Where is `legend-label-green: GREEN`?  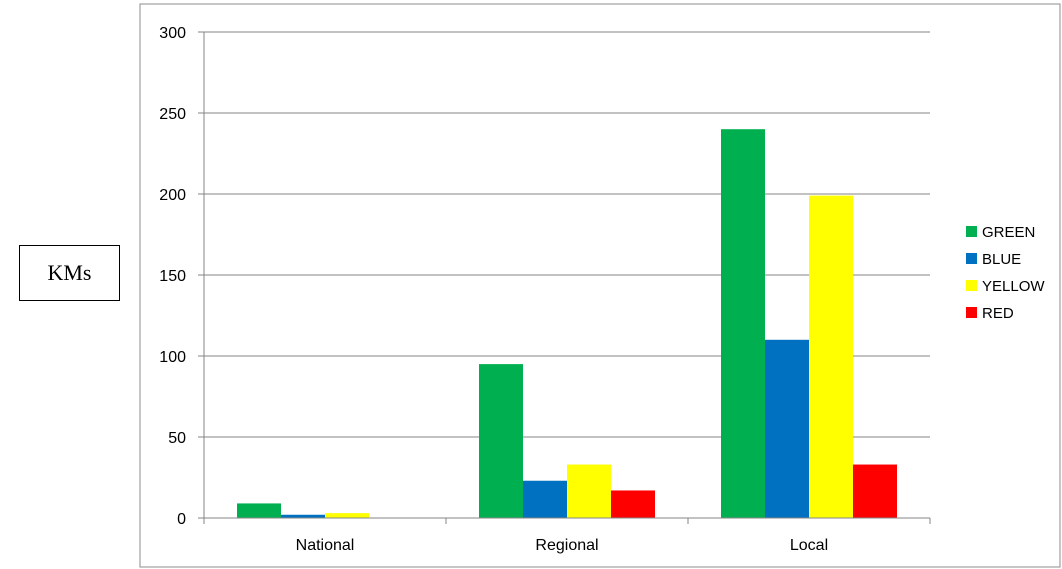 legend-label-green: GREEN is located at coordinates (1008, 232).